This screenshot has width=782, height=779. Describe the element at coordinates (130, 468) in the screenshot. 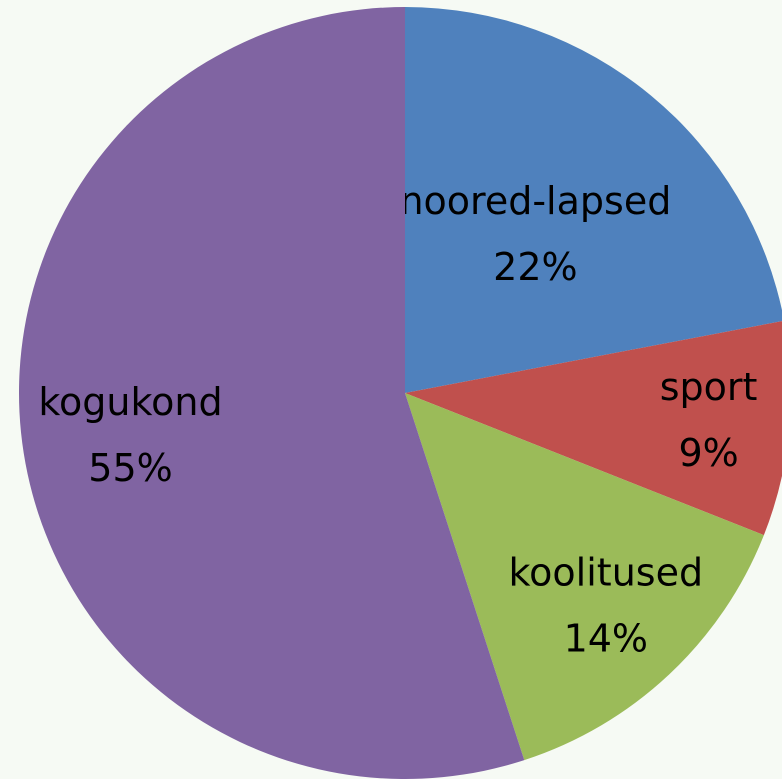

I see `slice-value-label: 55%` at that location.